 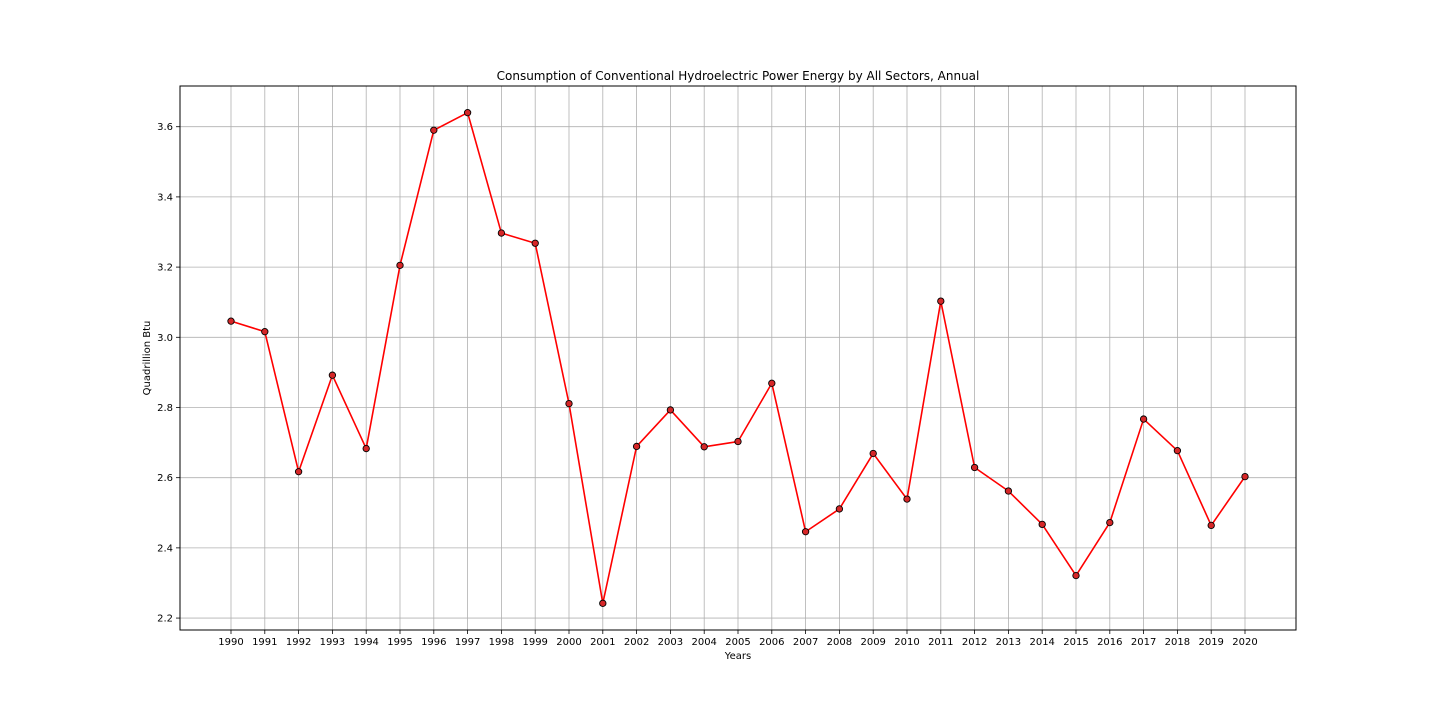 What do you see at coordinates (1177, 642) in the screenshot?
I see `x-tick-label: 2018` at bounding box center [1177, 642].